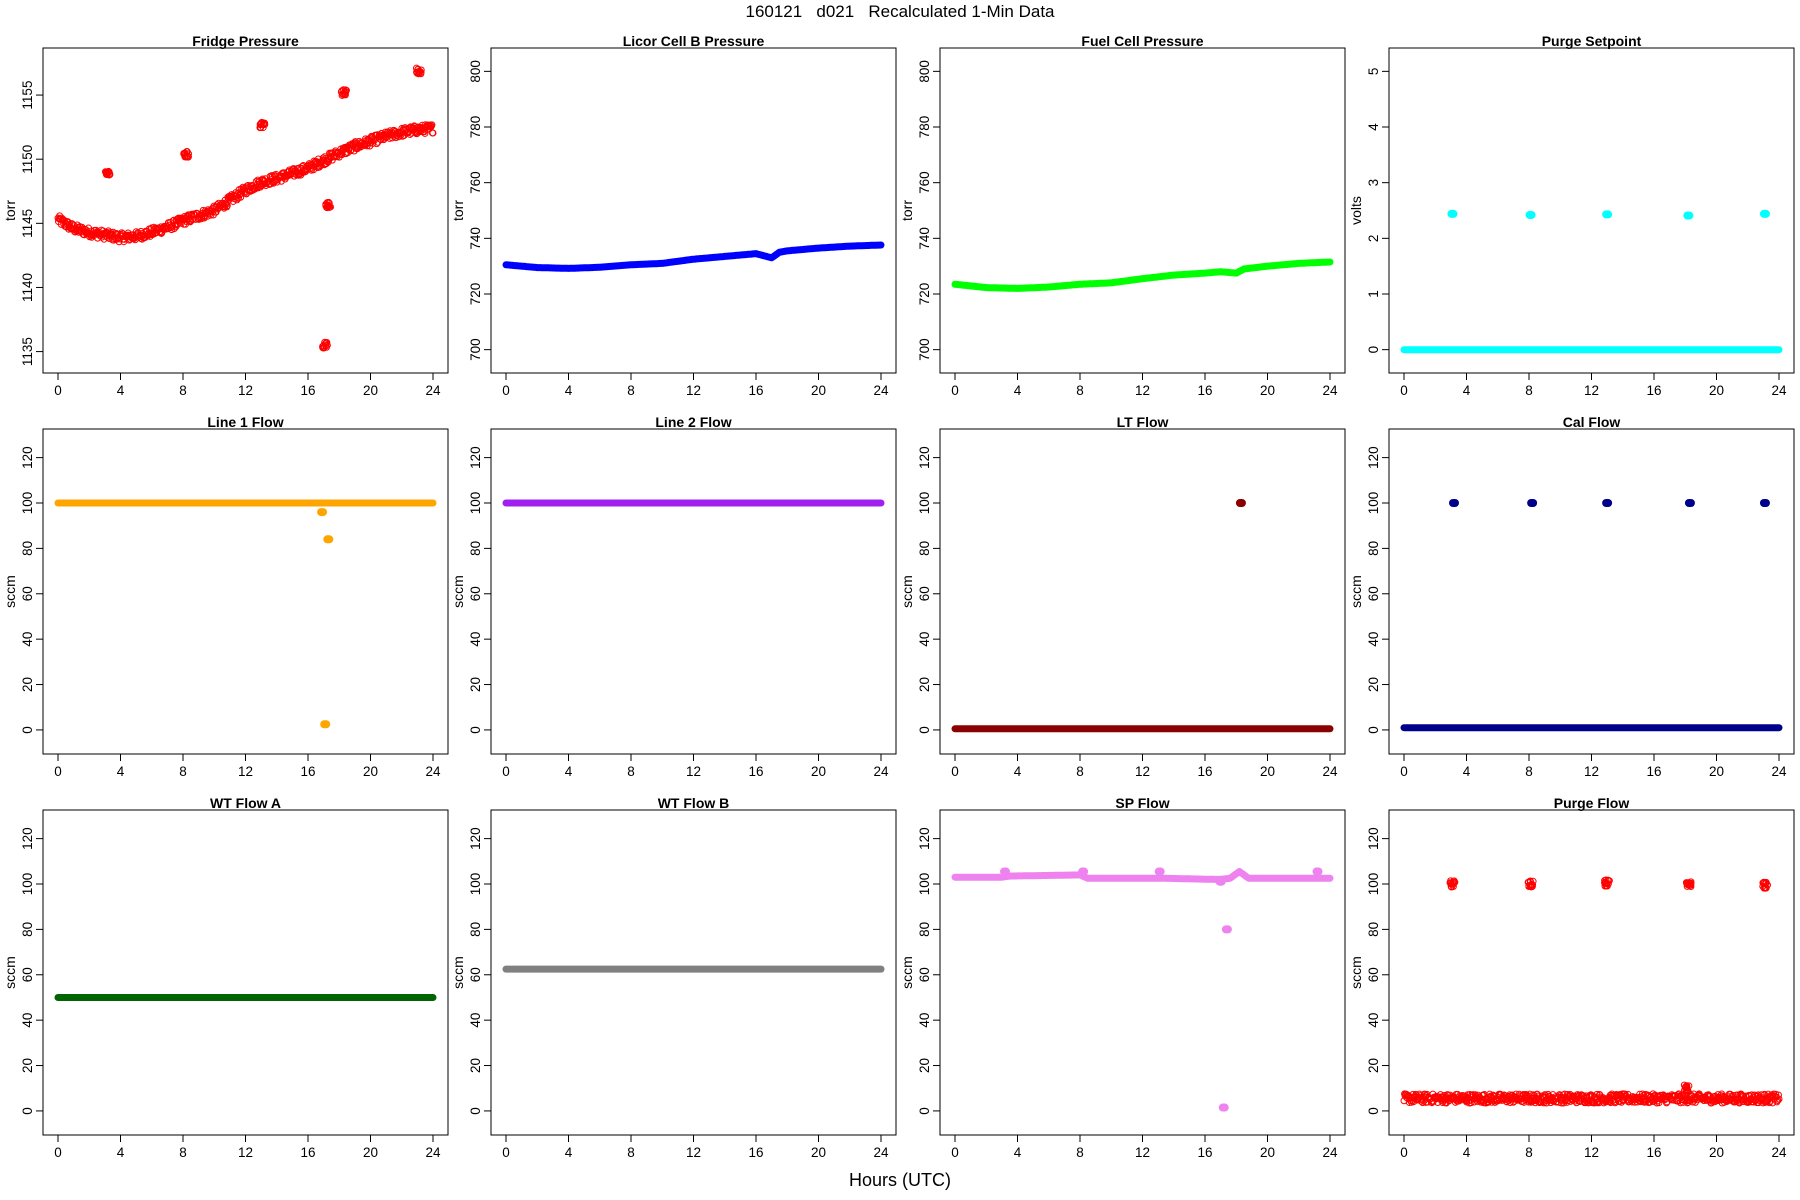  I want to click on y-axis-label: sccm, so click(458, 591).